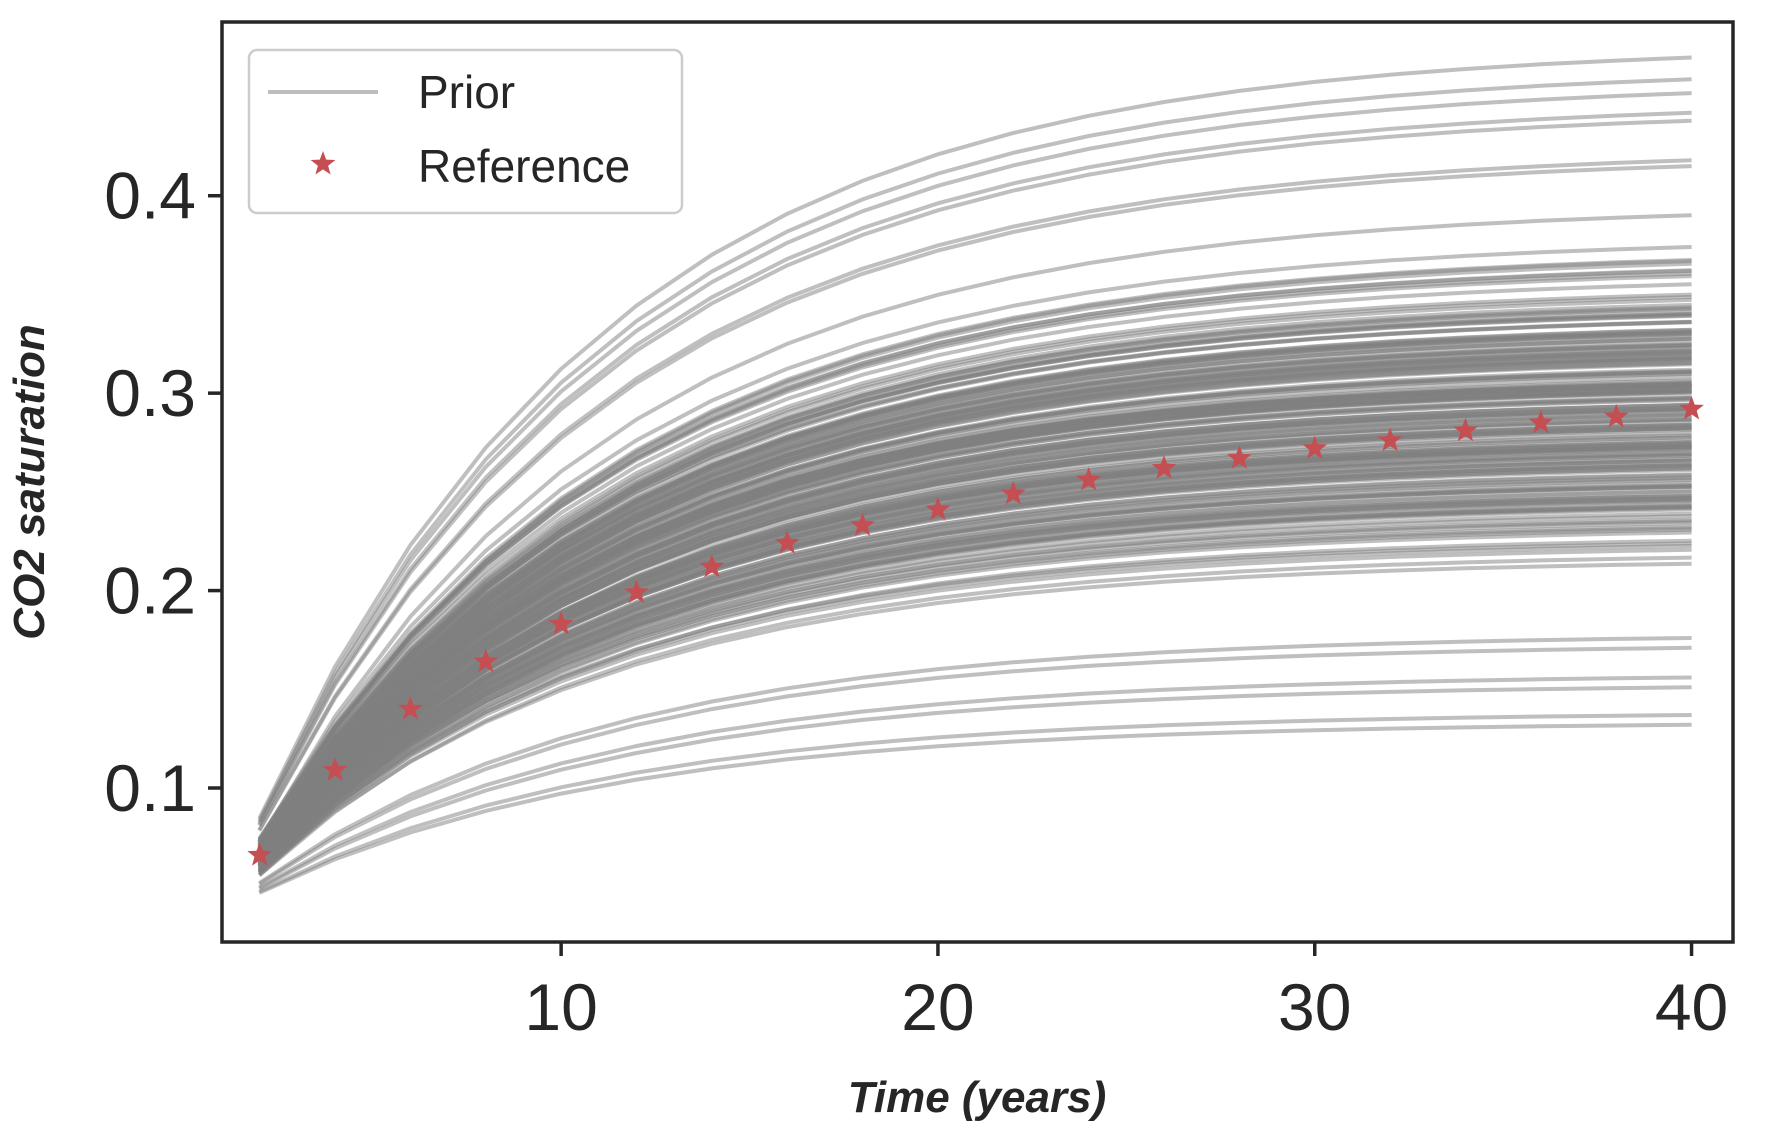 This screenshot has width=1765, height=1133. I want to click on legend: Prior Reference, so click(465, 131).